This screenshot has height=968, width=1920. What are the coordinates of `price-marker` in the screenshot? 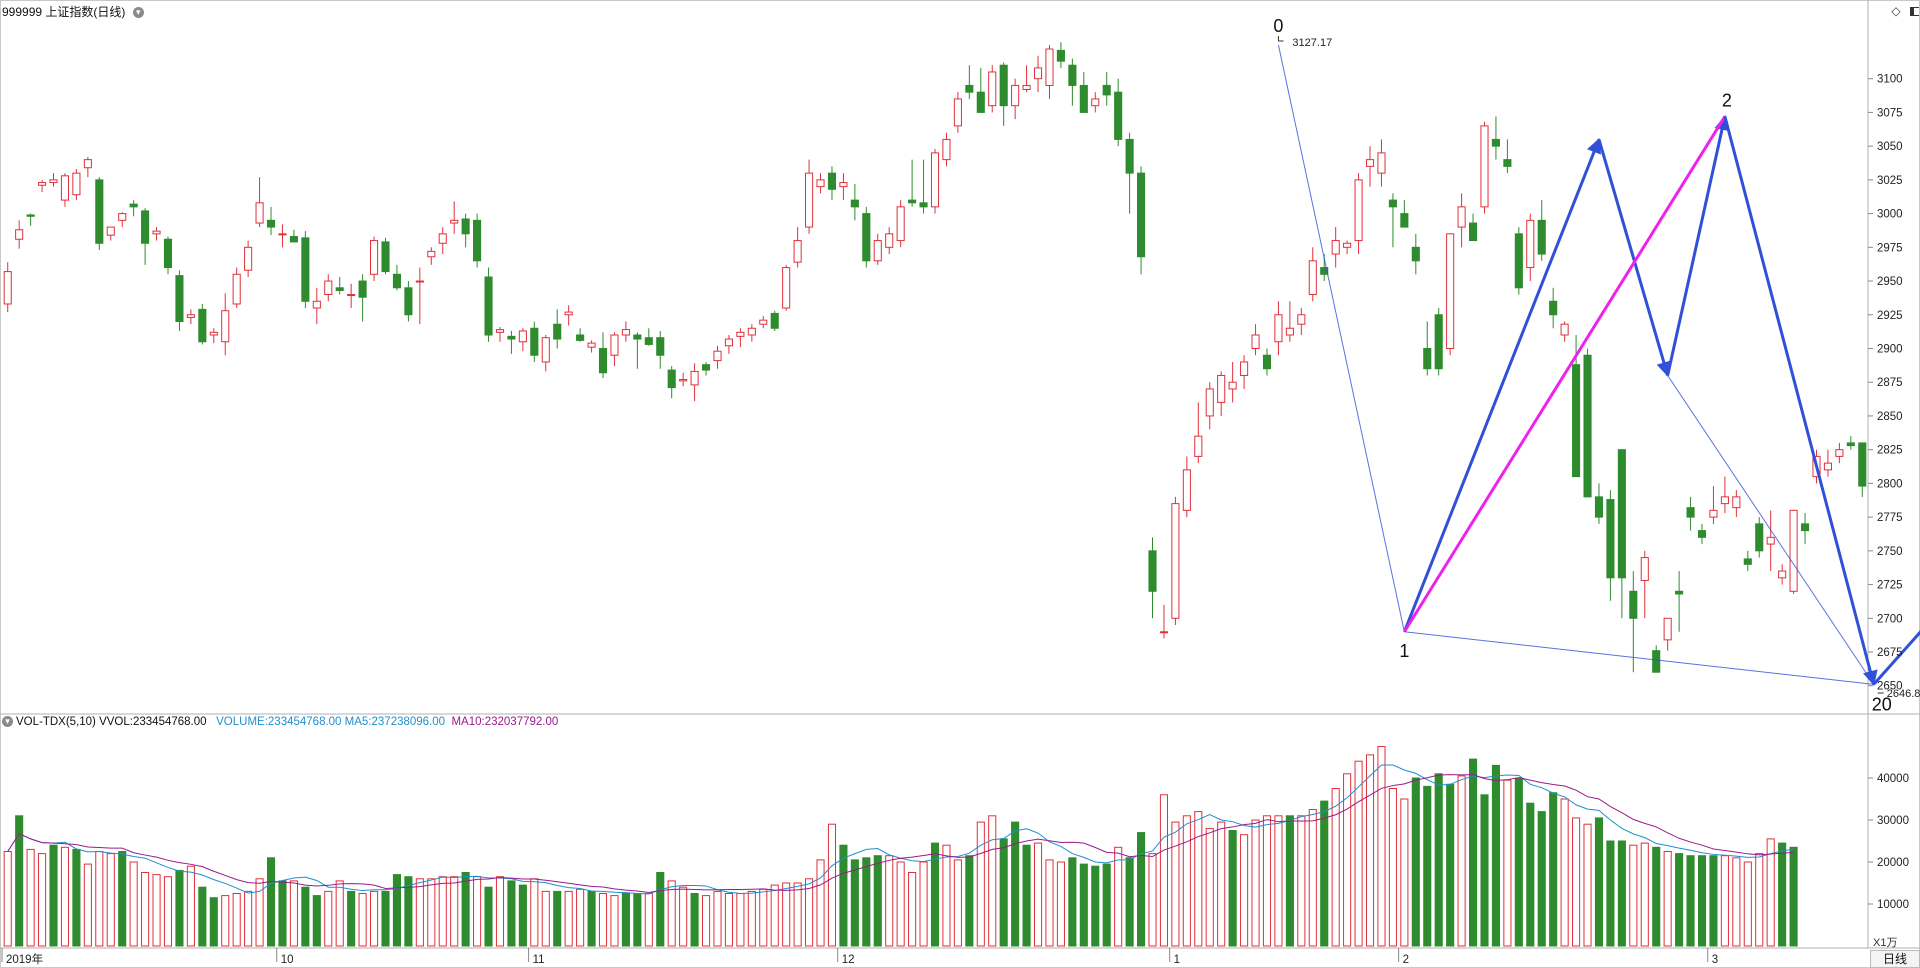 It's located at (1280, 39).